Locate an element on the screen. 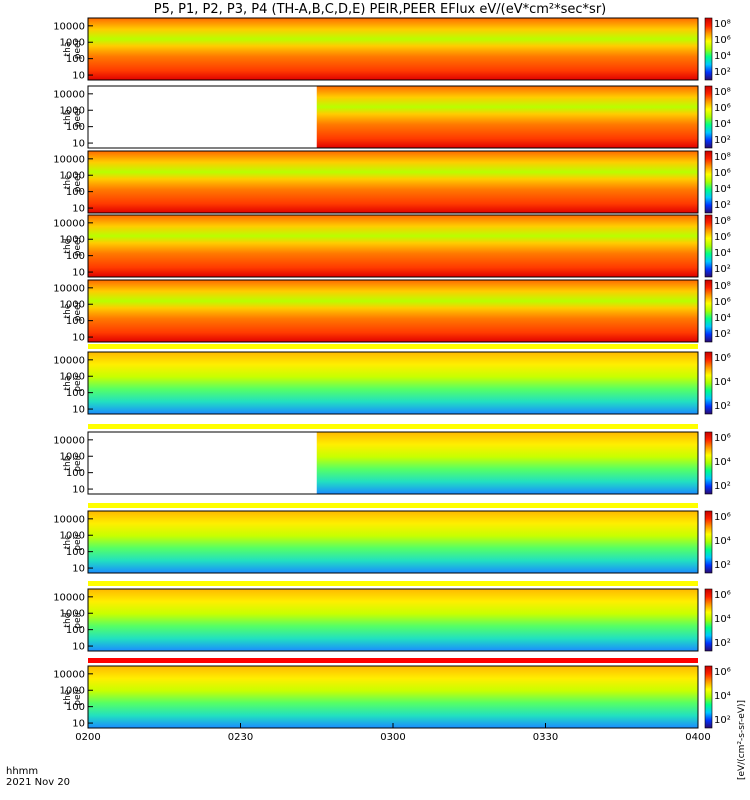 Image resolution: width=750 pixels, height=800 pixels. panel-thd-peer: 10 100 1000 10000 thd peer 10⁸ 10⁶ 10⁴ 10² is located at coordinates (392, 246).